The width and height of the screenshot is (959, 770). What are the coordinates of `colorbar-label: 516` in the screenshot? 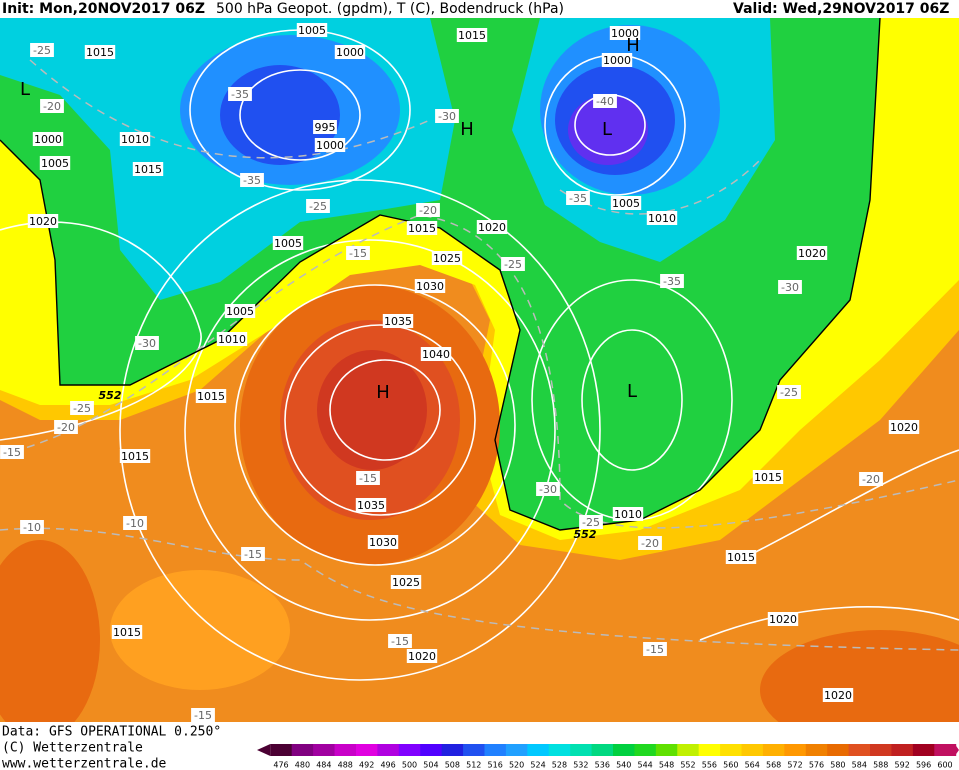 It's located at (495, 765).